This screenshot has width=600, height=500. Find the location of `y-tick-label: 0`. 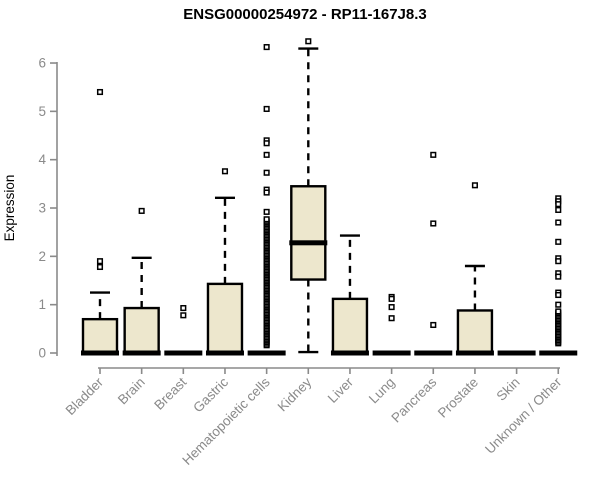

y-tick-label: 0 is located at coordinates (42, 353).